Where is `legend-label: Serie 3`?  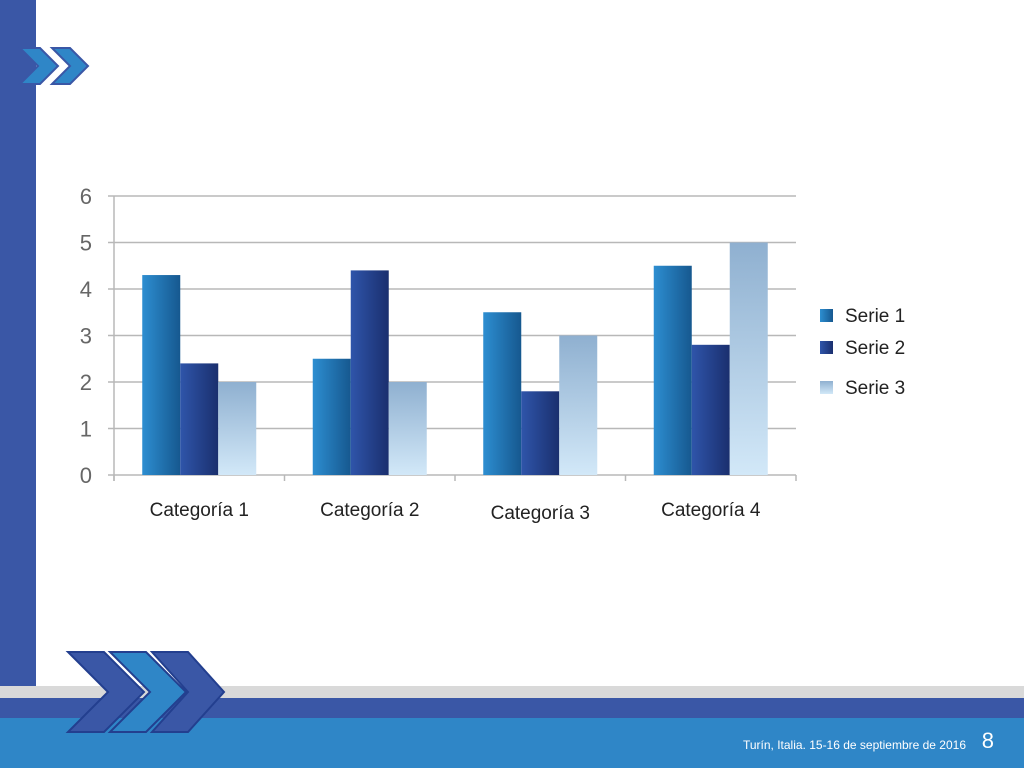
legend-label: Serie 3 is located at coordinates (875, 388).